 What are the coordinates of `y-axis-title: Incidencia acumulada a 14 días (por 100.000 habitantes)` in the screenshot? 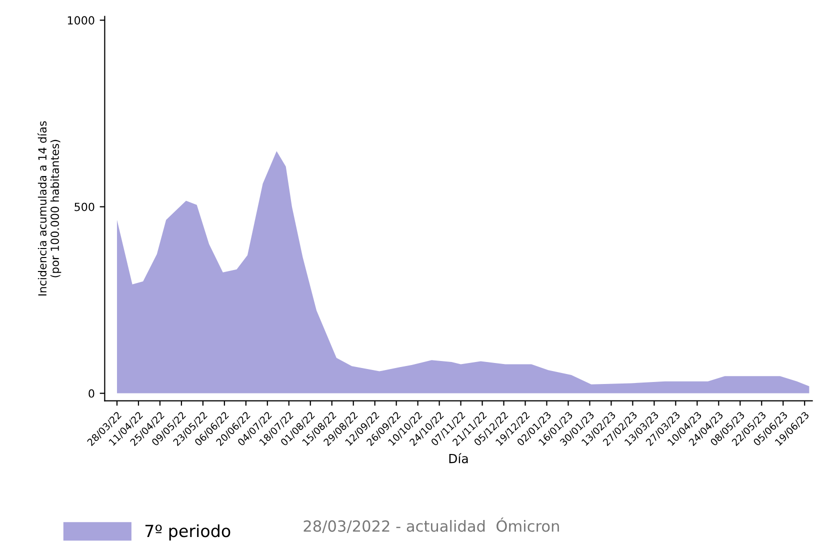 It's located at (50, 208).